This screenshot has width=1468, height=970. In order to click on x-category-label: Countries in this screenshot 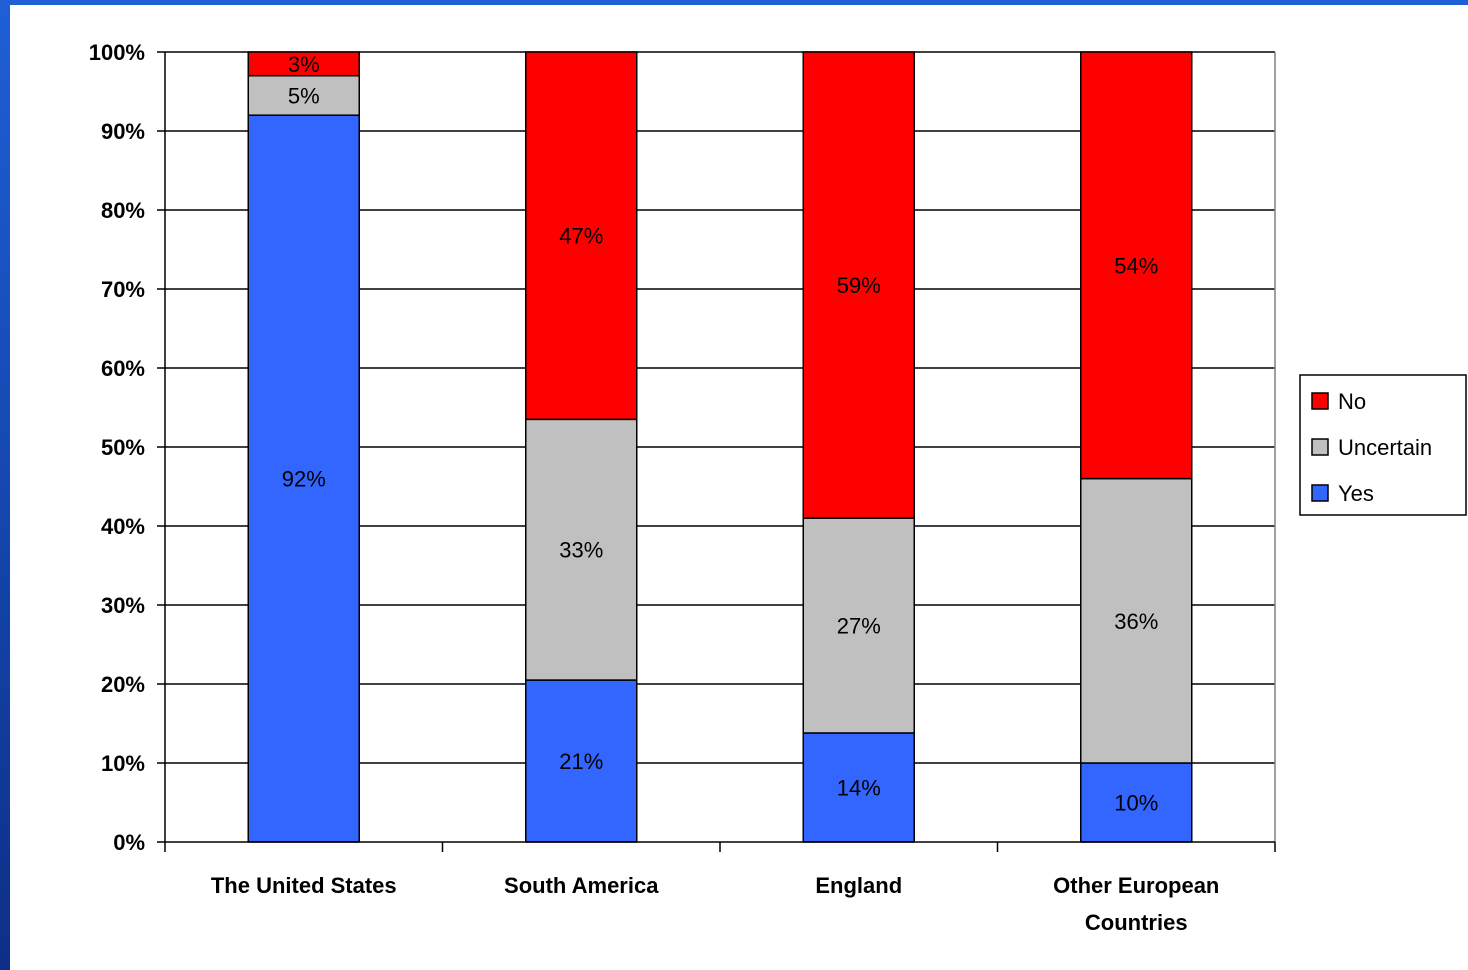, I will do `click(1136, 922)`.